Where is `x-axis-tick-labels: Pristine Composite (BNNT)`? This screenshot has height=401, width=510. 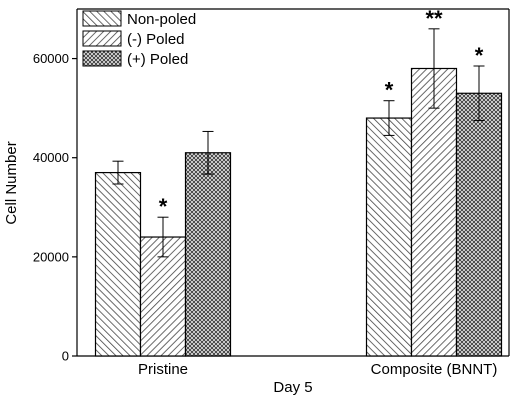 x-axis-tick-labels: Pristine Composite (BNNT) is located at coordinates (317, 369).